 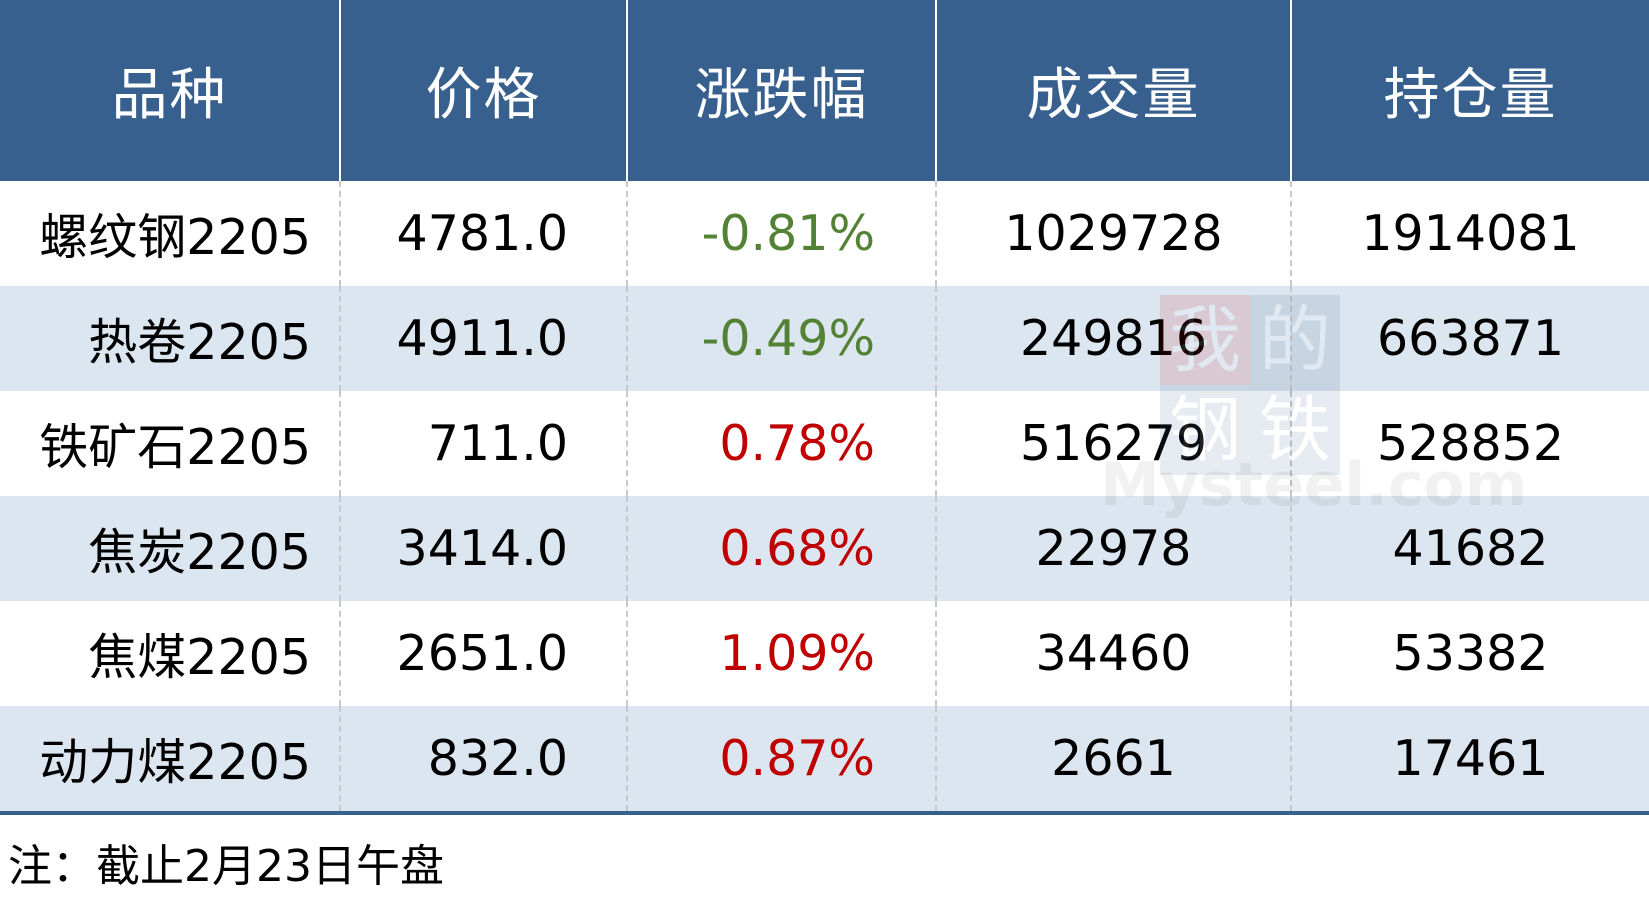 I want to click on cell-volume: 249816, so click(x=1113, y=338).